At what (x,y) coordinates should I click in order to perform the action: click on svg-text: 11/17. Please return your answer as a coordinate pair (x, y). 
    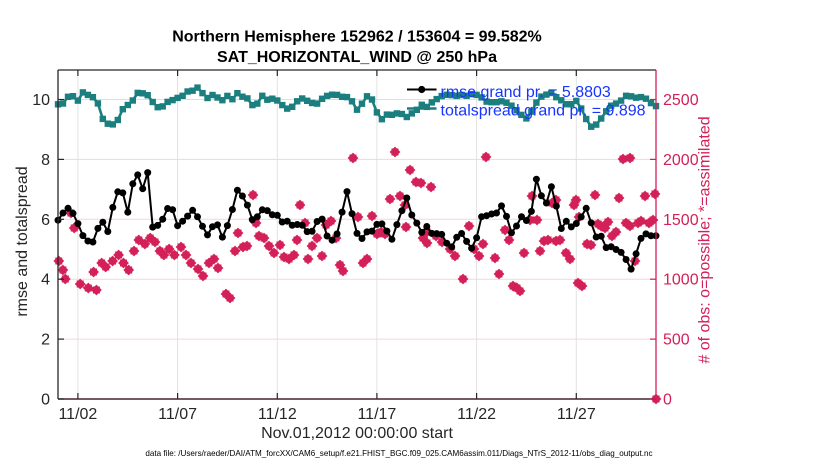
    Looking at the image, I should click on (376, 414).